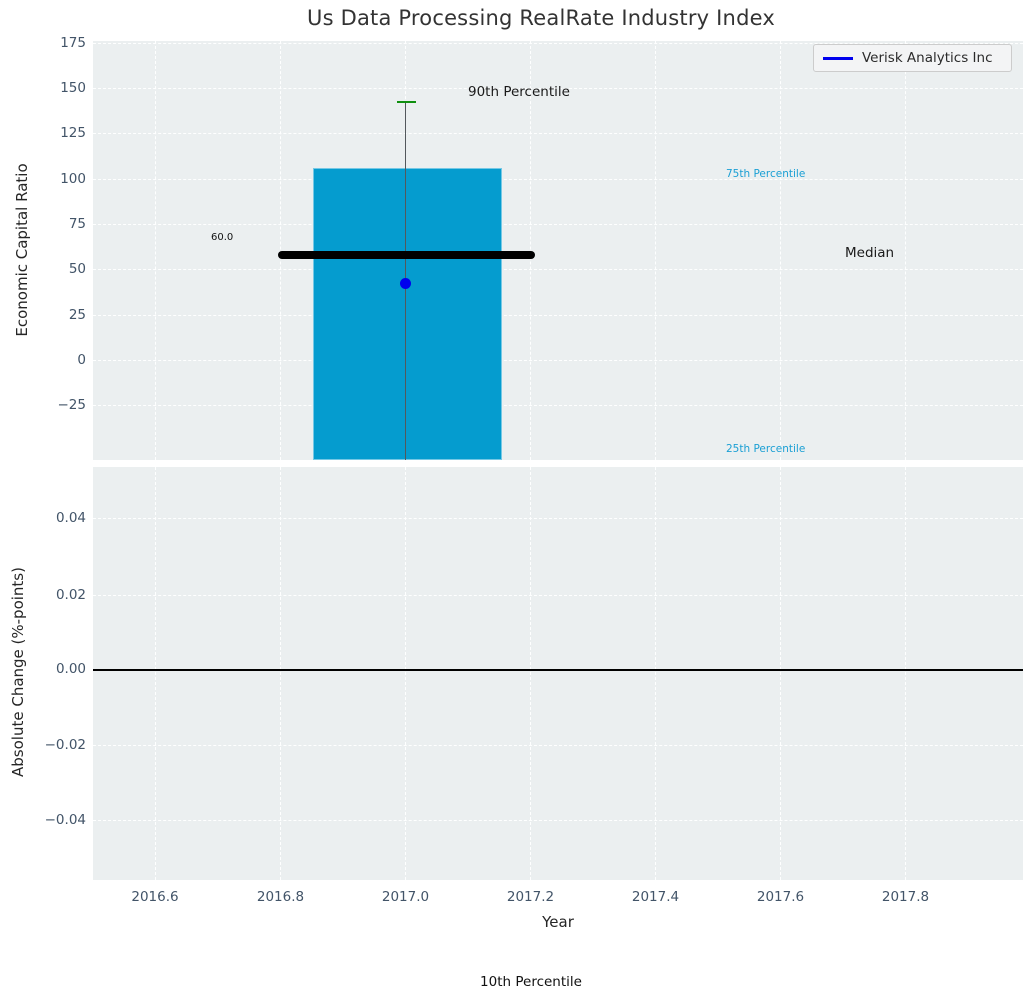 The height and width of the screenshot is (1005, 1034). What do you see at coordinates (405, 283) in the screenshot?
I see `company-point-marker` at bounding box center [405, 283].